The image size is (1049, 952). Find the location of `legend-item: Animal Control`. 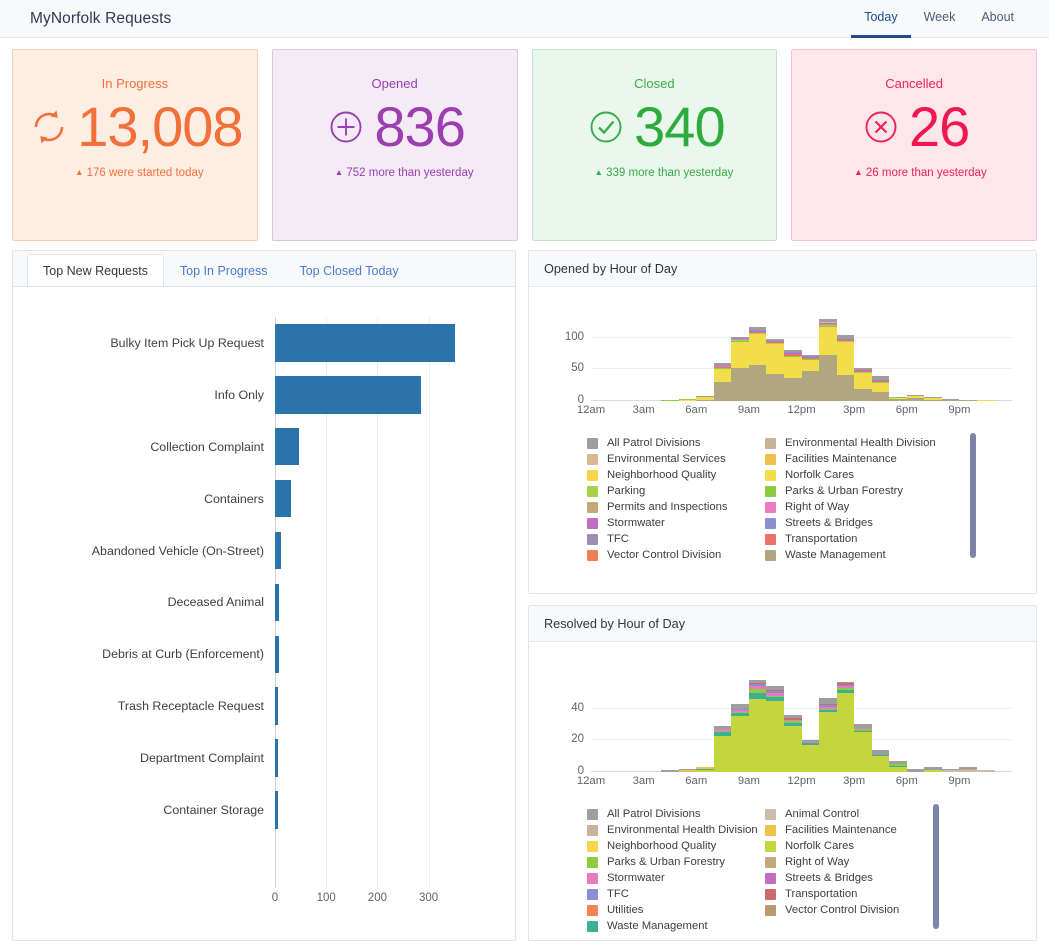

legend-item: Animal Control is located at coordinates (832, 814).